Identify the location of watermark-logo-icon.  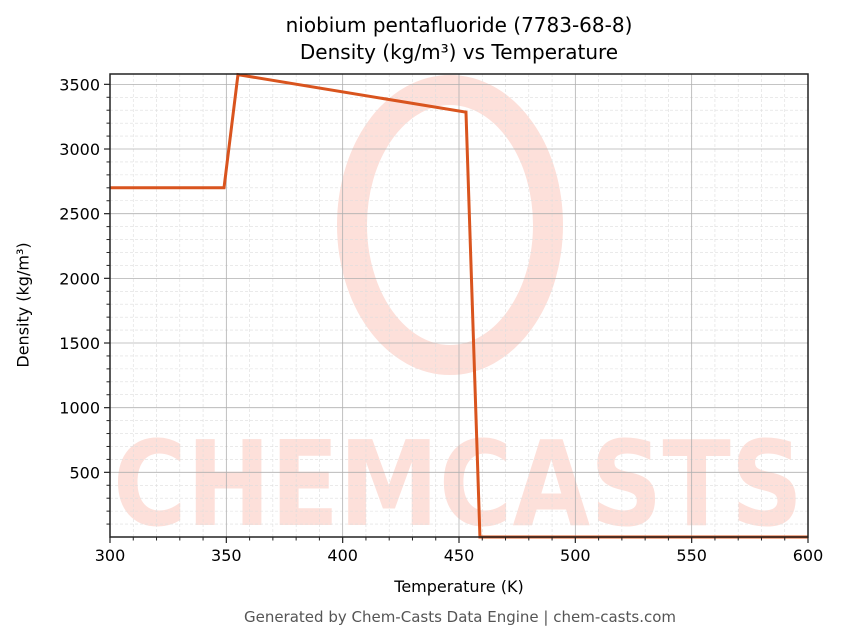
(450, 225).